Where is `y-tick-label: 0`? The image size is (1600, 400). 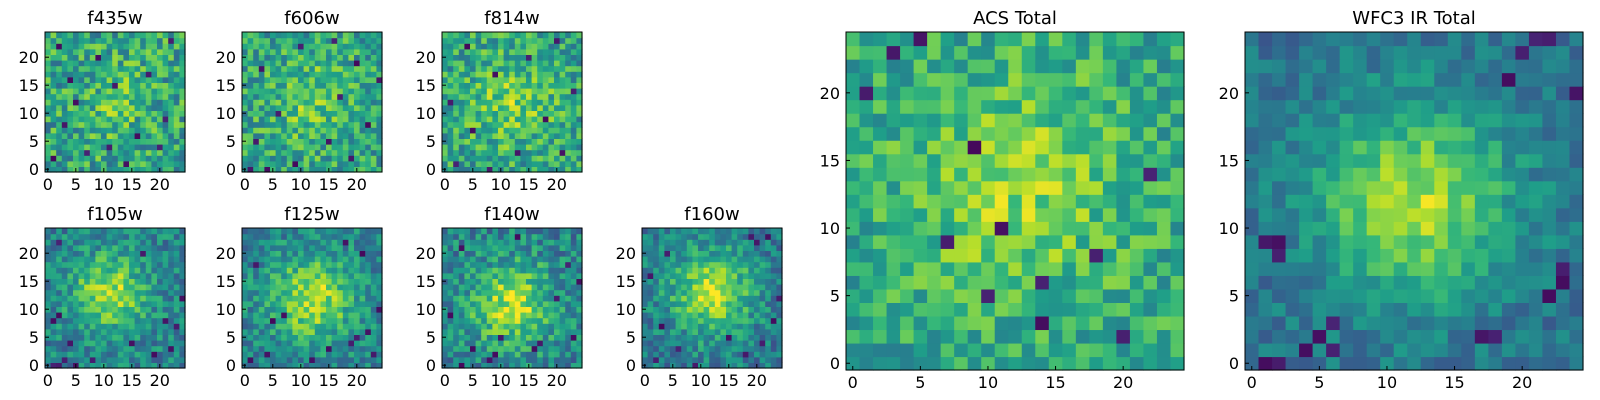
y-tick-label: 0 is located at coordinates (631, 365).